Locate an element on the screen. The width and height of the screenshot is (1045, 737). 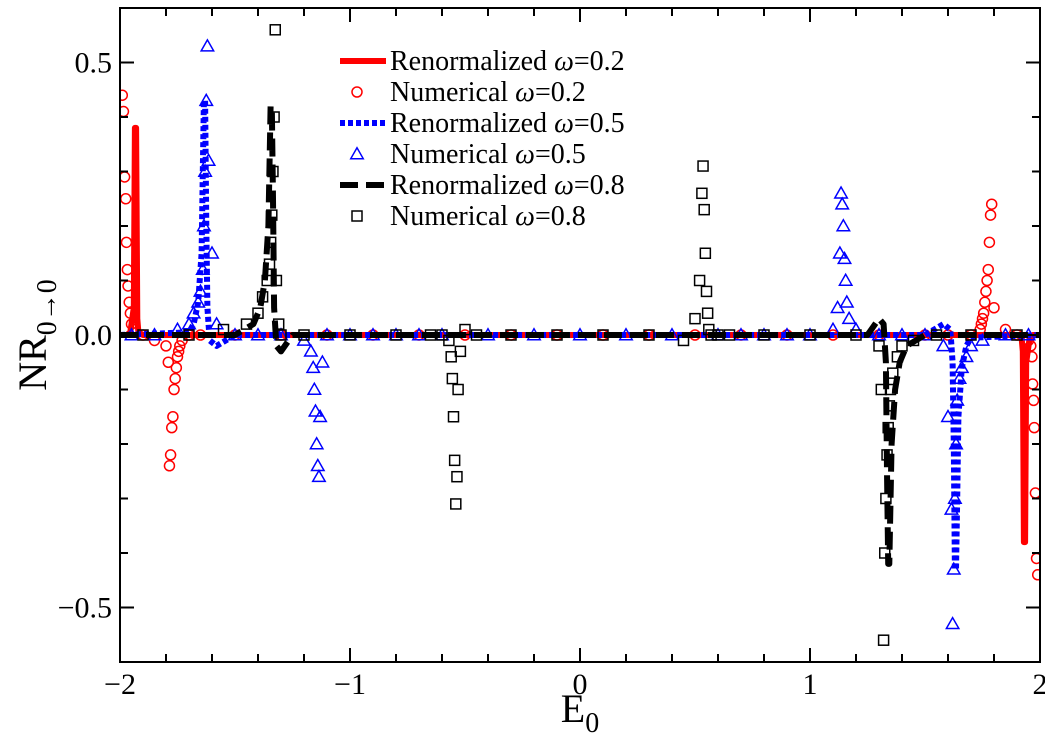
legend-entry: Renormalized ω=0.8 is located at coordinates (482, 185).